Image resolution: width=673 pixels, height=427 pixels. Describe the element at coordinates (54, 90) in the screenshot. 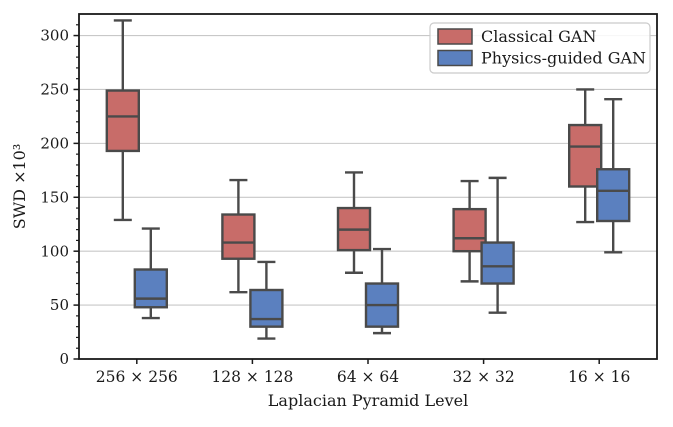

I see `y-tick-label: 250` at that location.